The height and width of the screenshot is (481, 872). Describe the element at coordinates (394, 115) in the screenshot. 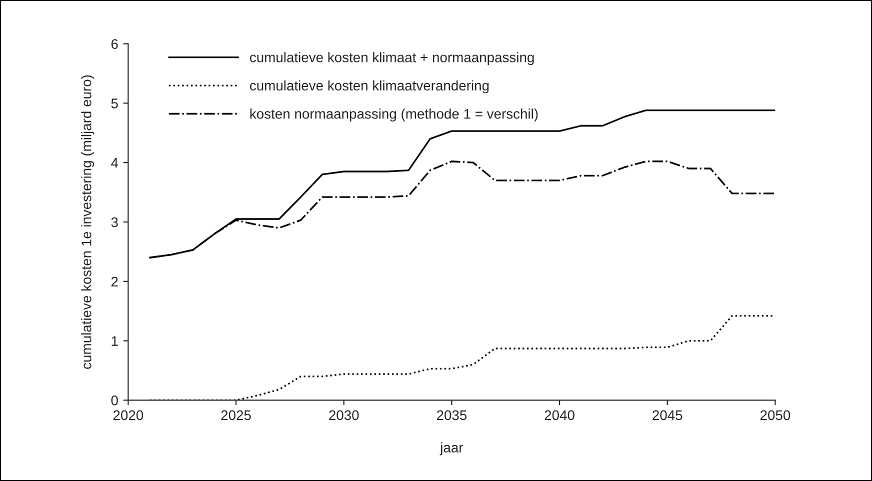

I see `legend-label: kosten normaanpassing (methode 1 = verschil)` at that location.